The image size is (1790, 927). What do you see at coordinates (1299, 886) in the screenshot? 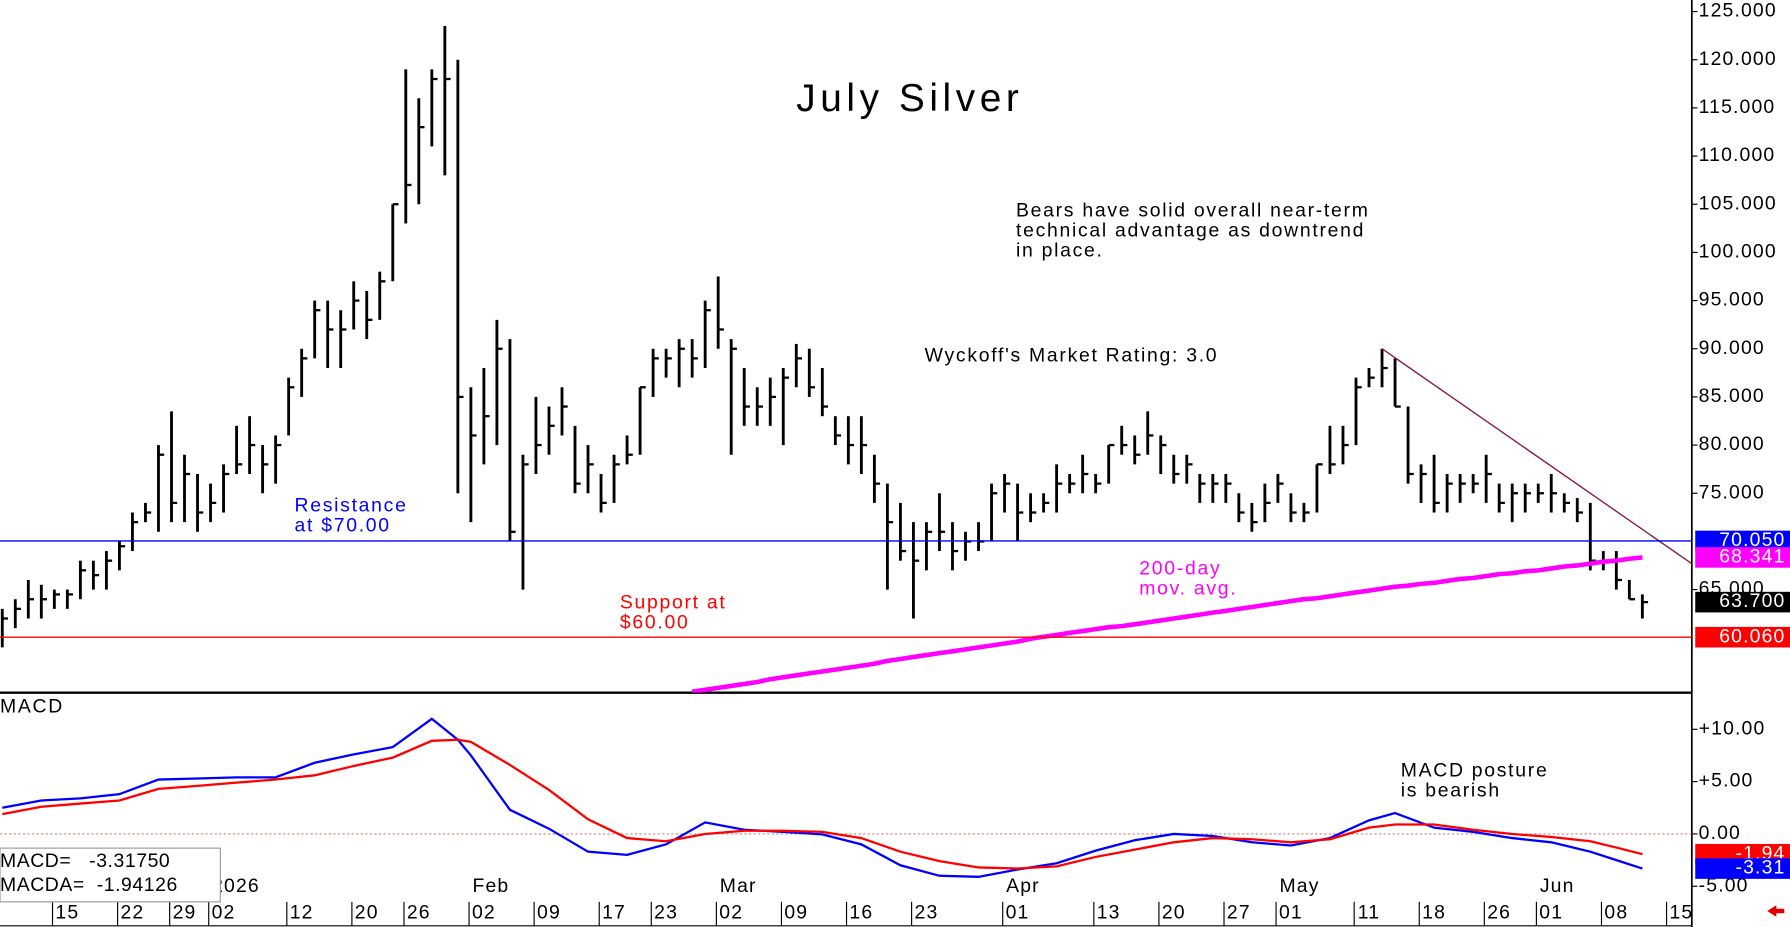
I see `month-label: May` at bounding box center [1299, 886].